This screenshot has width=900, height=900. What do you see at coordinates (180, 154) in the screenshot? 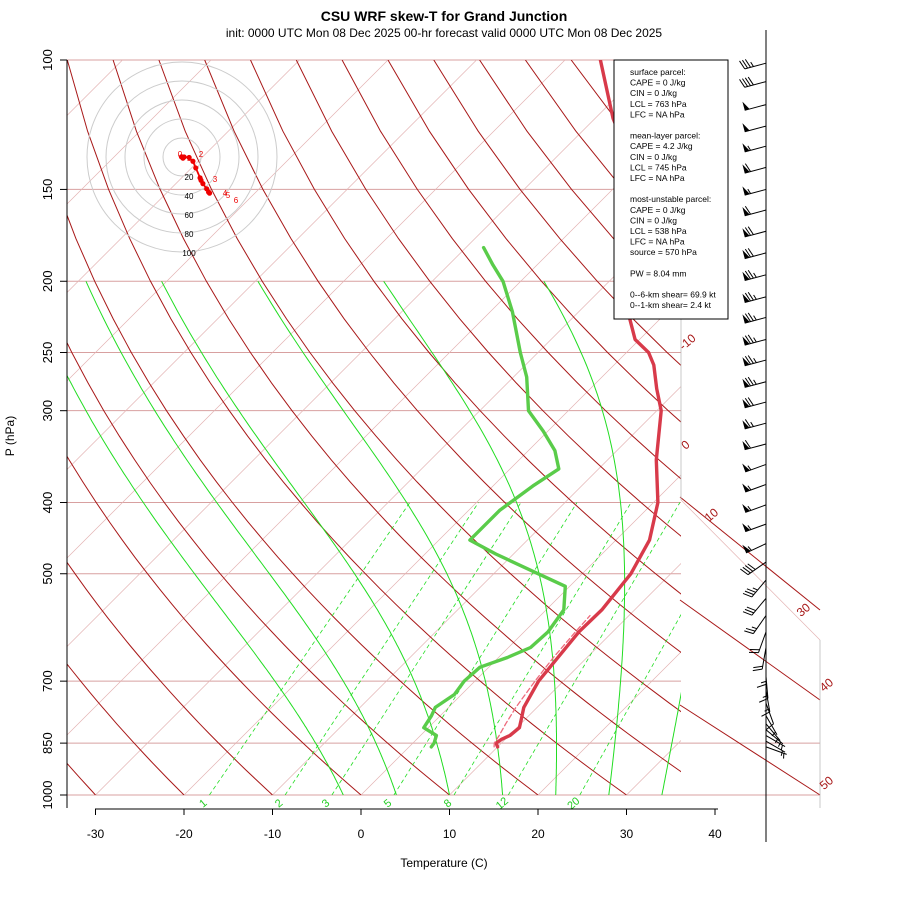
I see `hodograph-point-label: 0` at bounding box center [180, 154].